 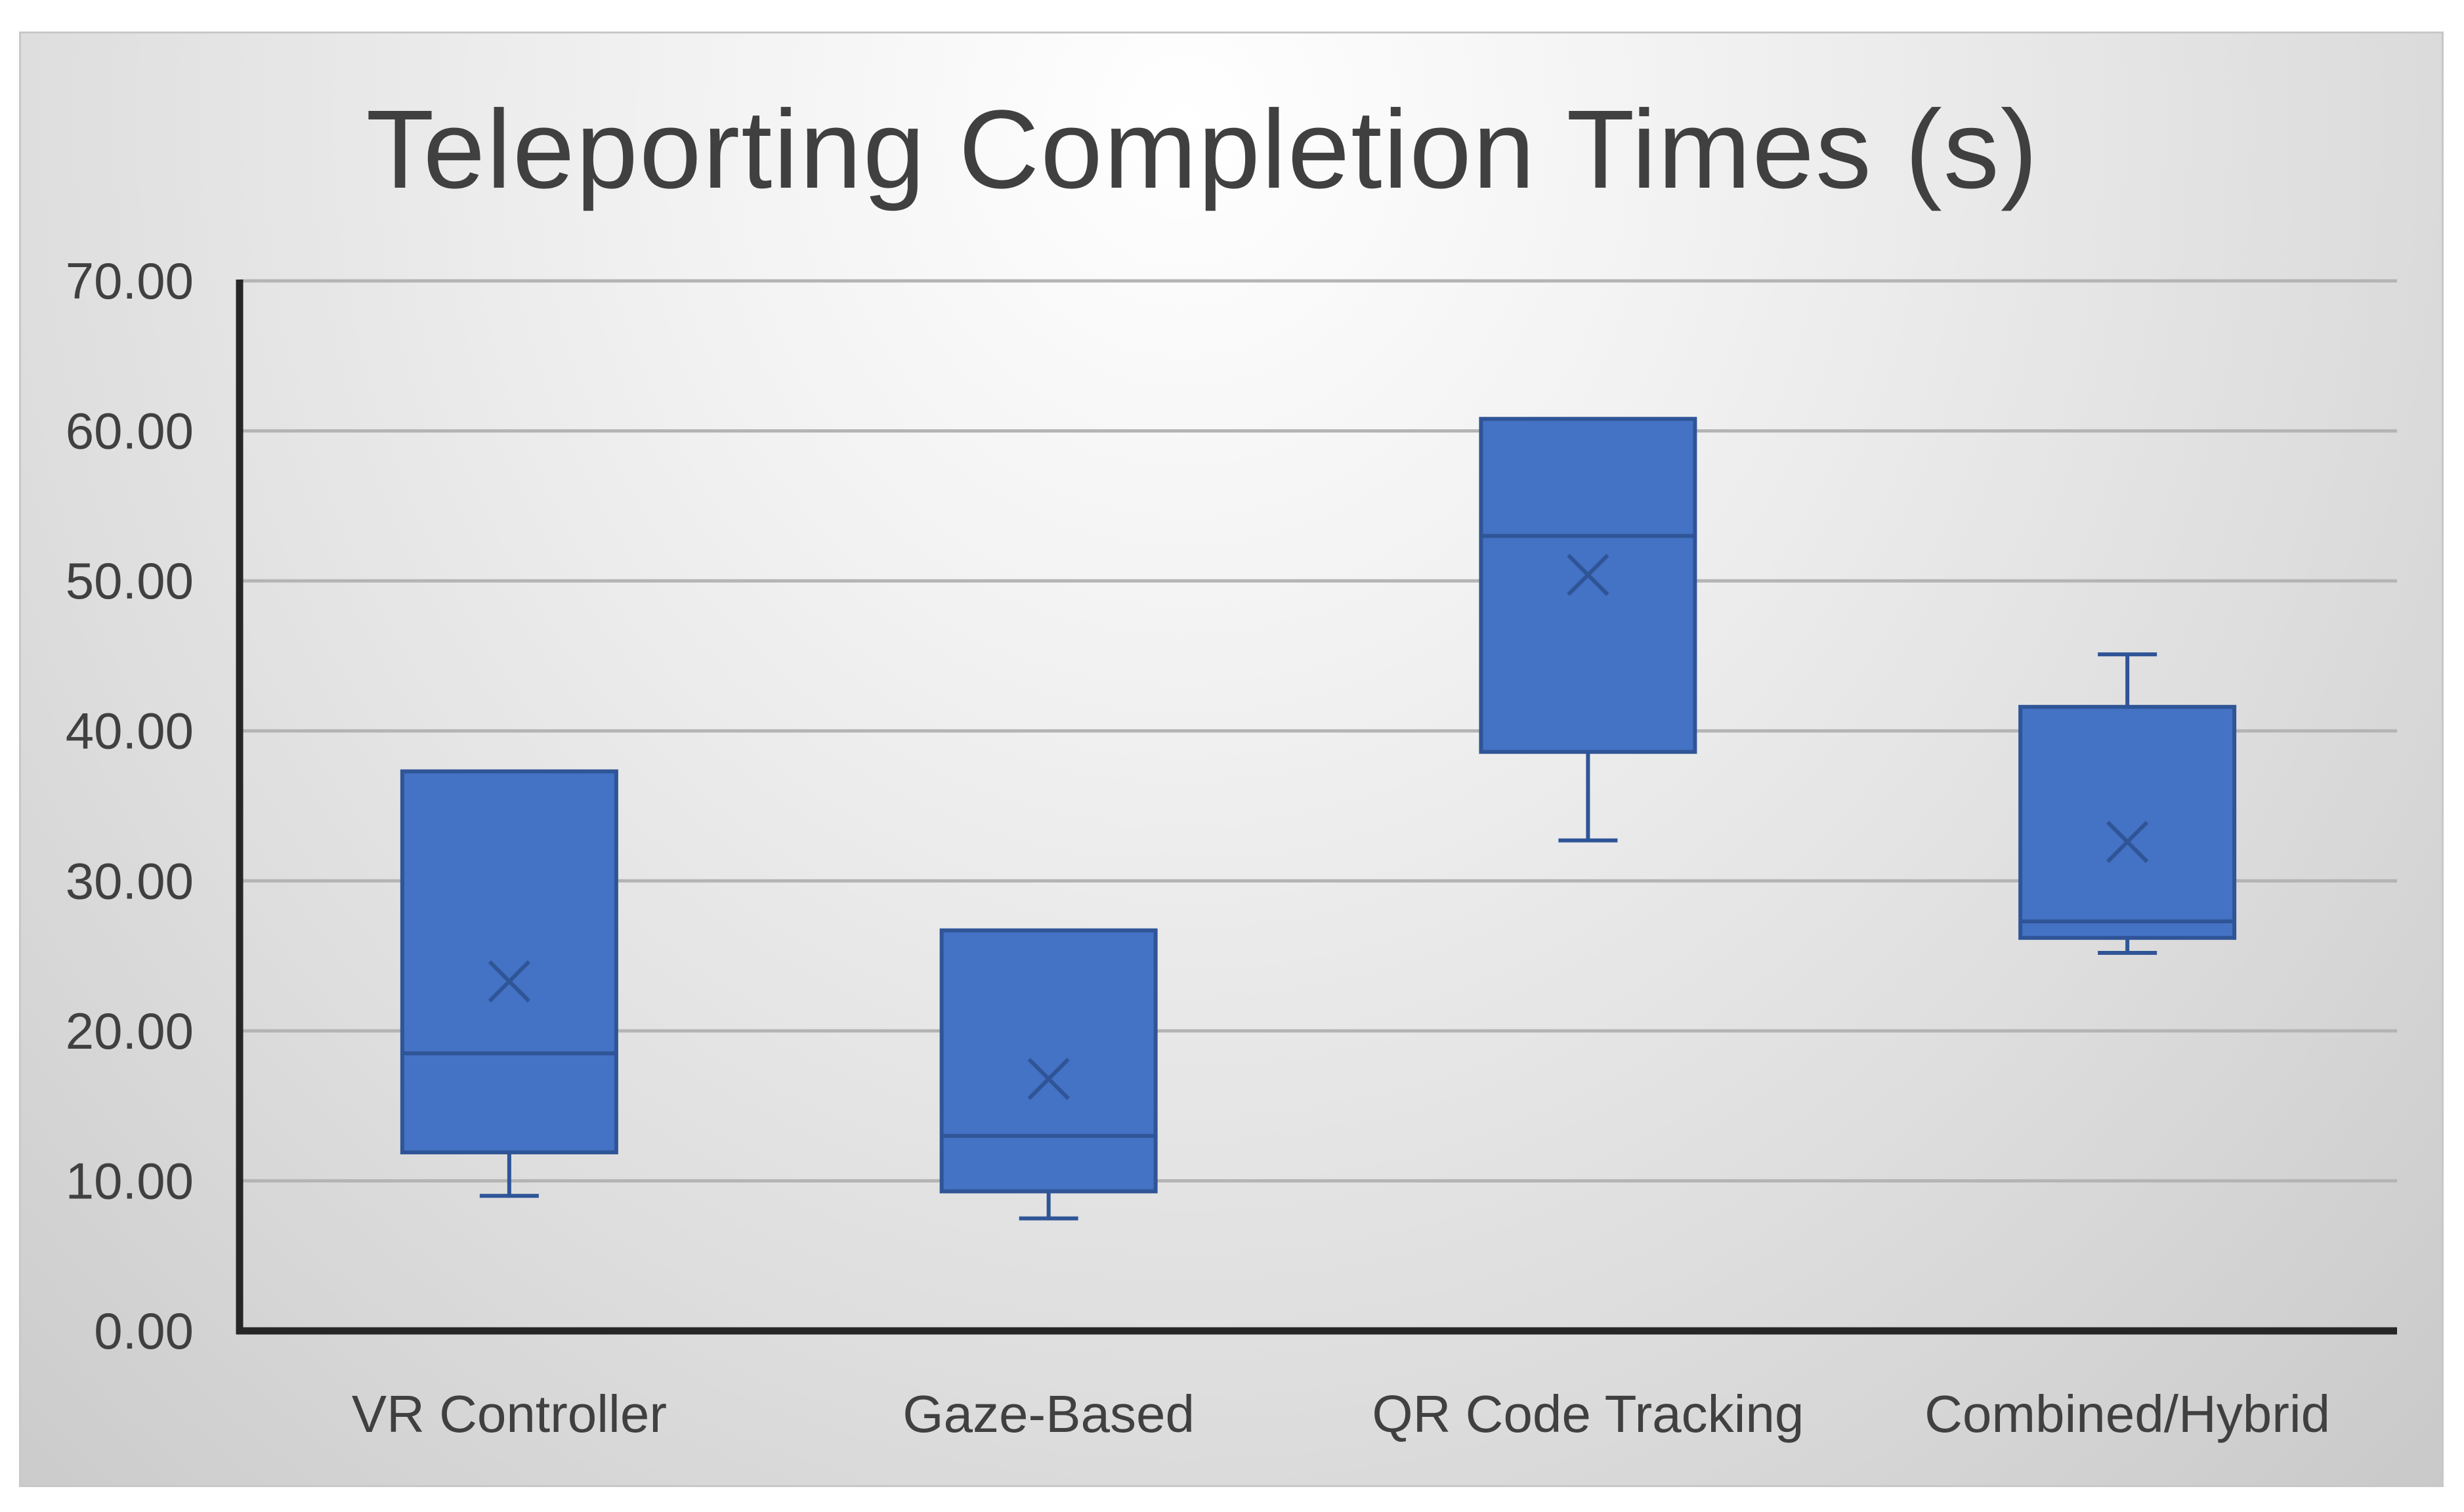 I want to click on x-category-label: QR Code Tracking, so click(x=1588, y=1414).